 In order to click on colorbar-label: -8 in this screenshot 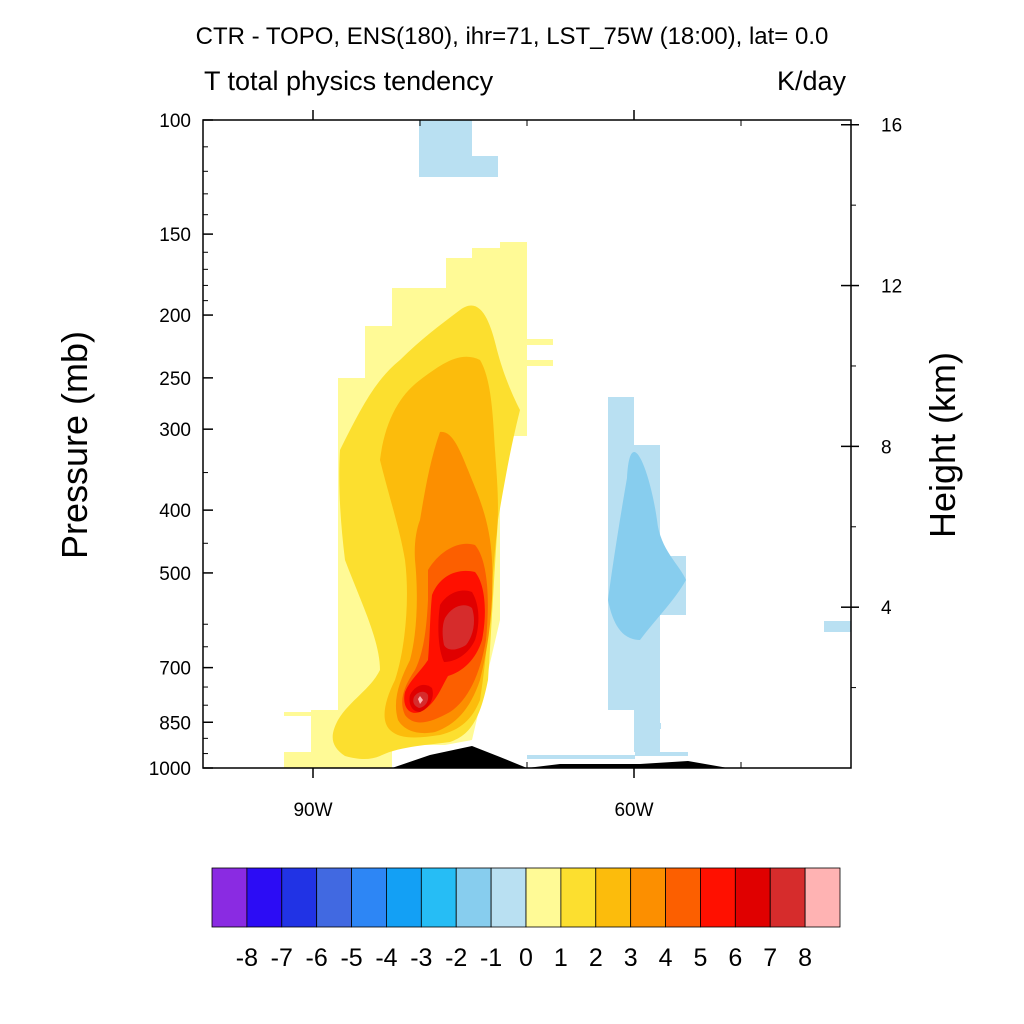, I will do `click(247, 958)`.